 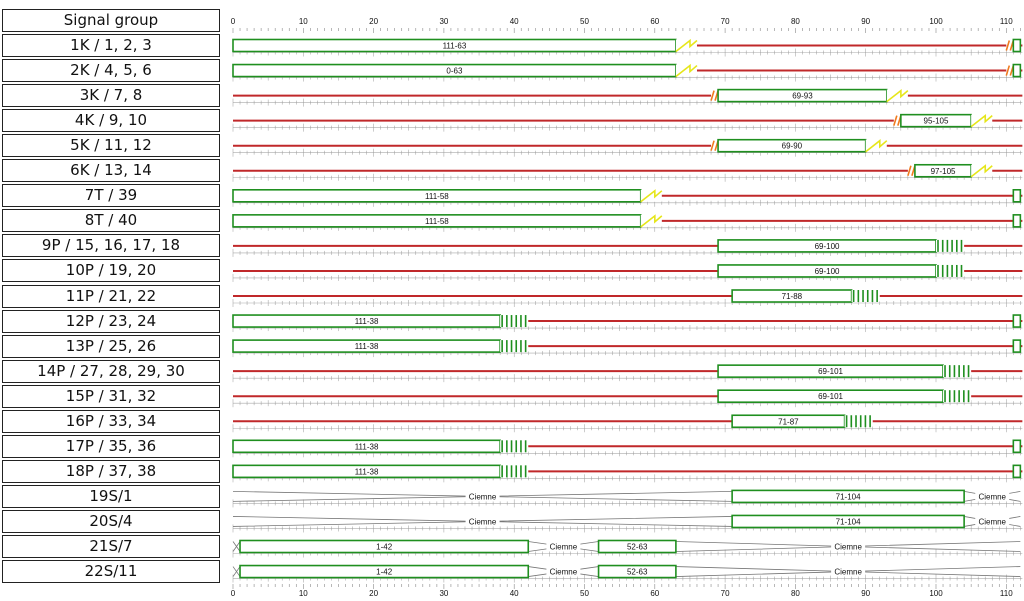 What do you see at coordinates (795, 593) in the screenshot?
I see `bottom-axis-tick-label: 80` at bounding box center [795, 593].